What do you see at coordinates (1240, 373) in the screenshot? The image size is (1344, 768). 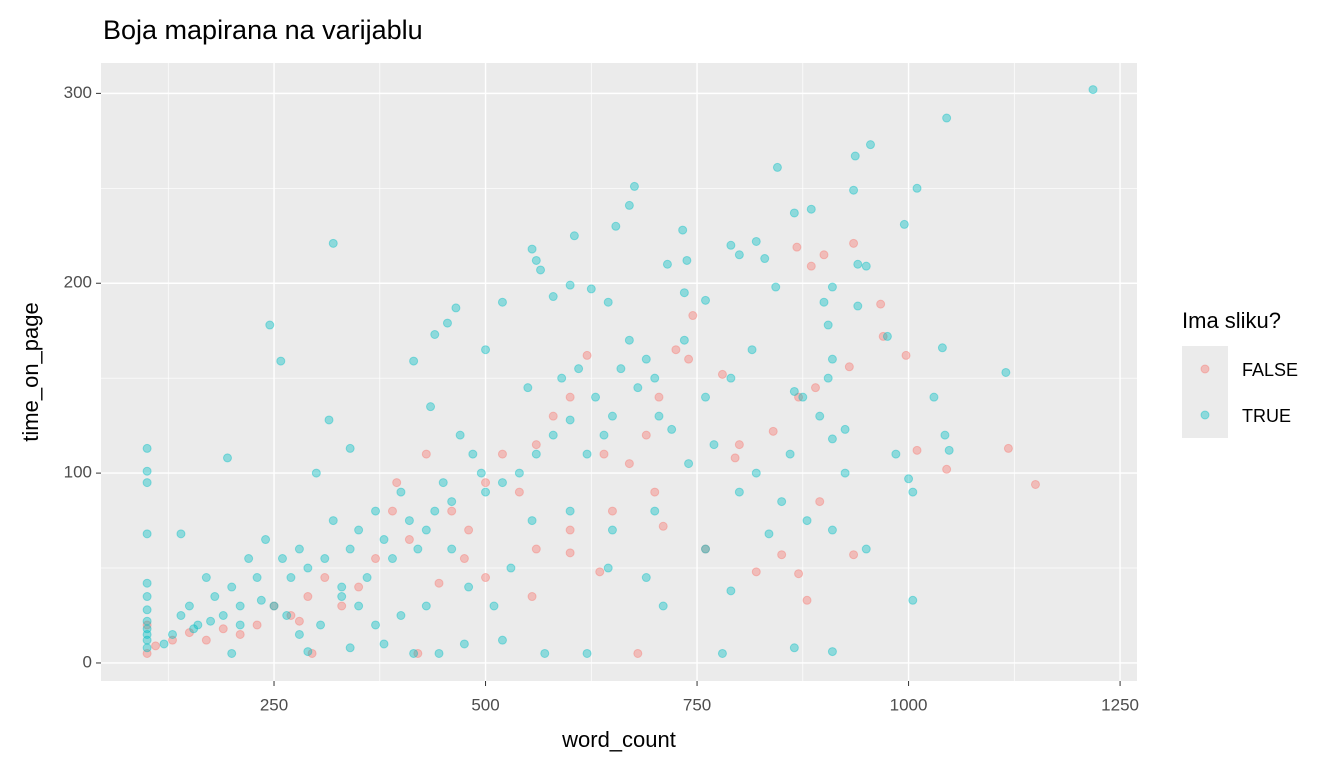 I see `legend: Ima sliku? FALSE TRUE` at bounding box center [1240, 373].